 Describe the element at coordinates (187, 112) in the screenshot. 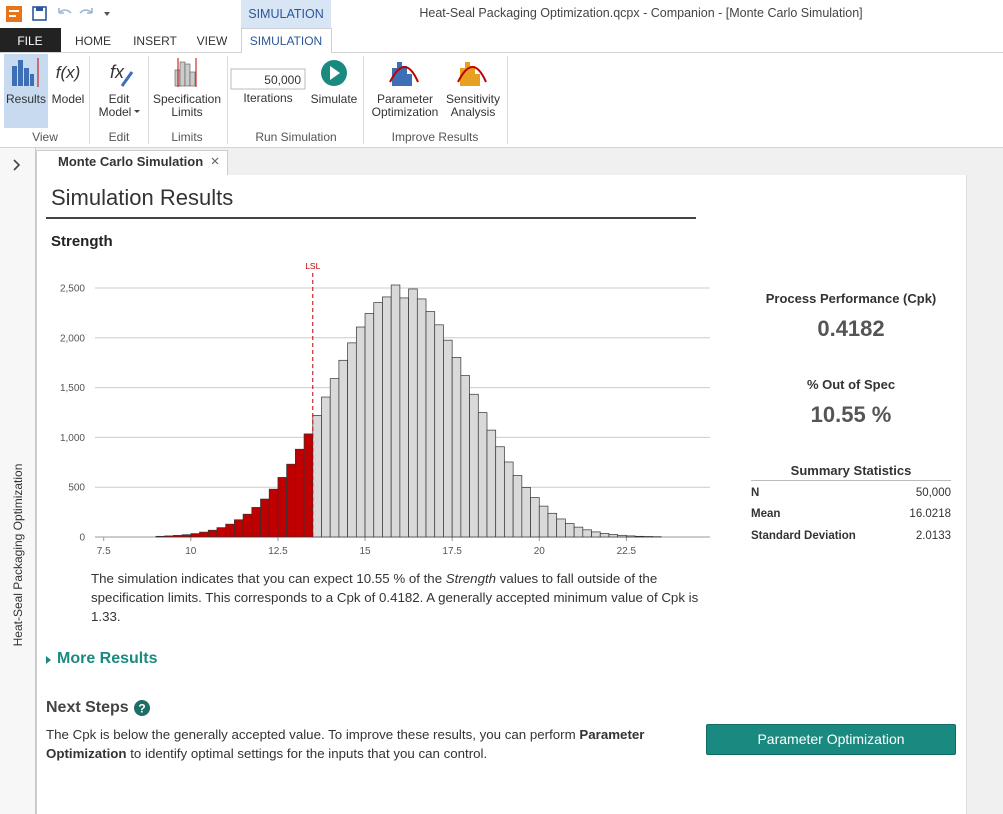

I see `ribbon-button: Limits` at that location.